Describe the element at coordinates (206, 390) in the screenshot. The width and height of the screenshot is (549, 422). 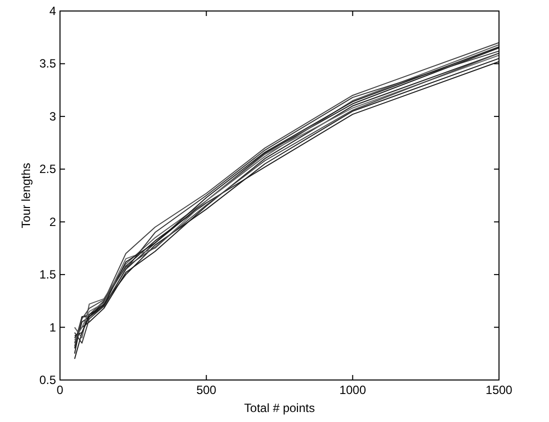
I see `x-tick-label: 500` at that location.